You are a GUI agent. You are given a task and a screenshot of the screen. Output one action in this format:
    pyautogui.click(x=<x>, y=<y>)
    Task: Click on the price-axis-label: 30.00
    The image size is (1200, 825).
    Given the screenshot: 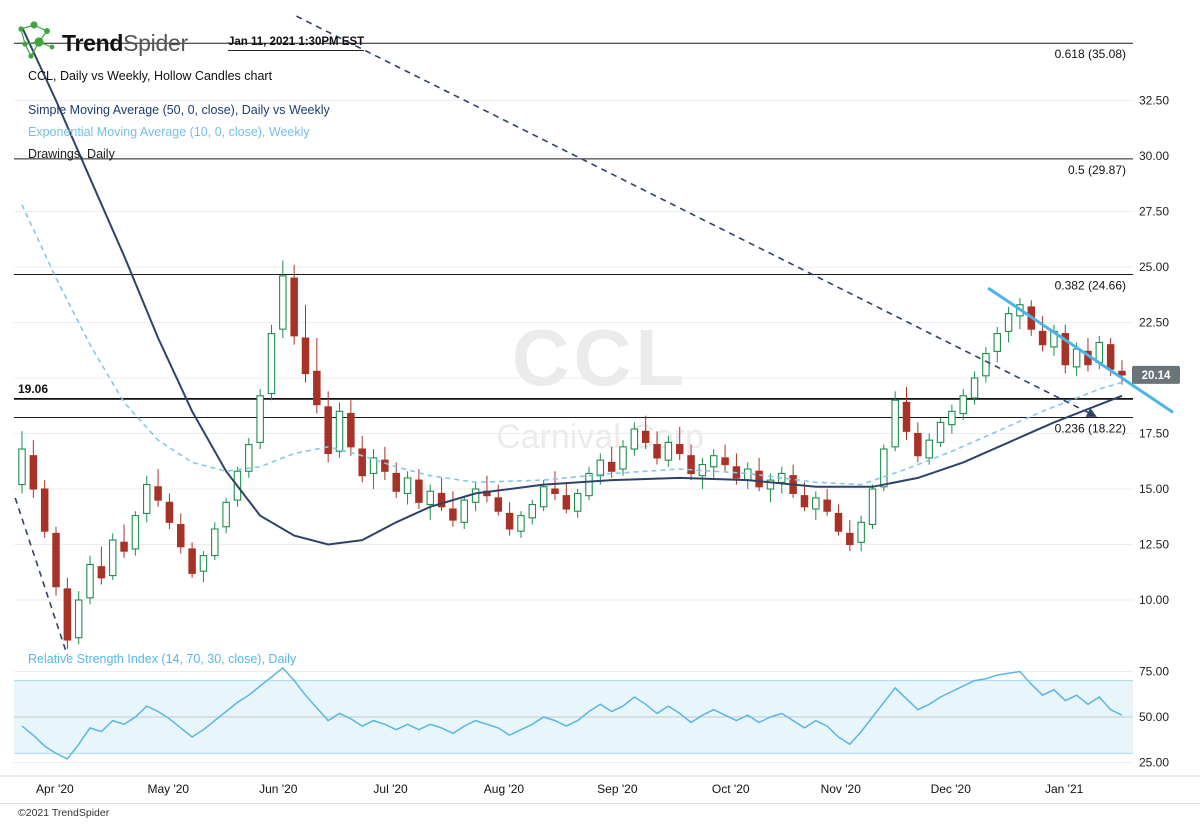 What is the action you would take?
    pyautogui.click(x=1154, y=156)
    